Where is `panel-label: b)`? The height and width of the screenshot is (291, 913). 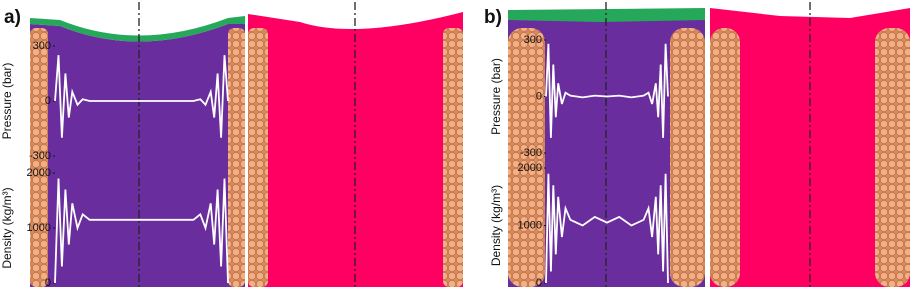 panel-label: b) is located at coordinates (493, 17).